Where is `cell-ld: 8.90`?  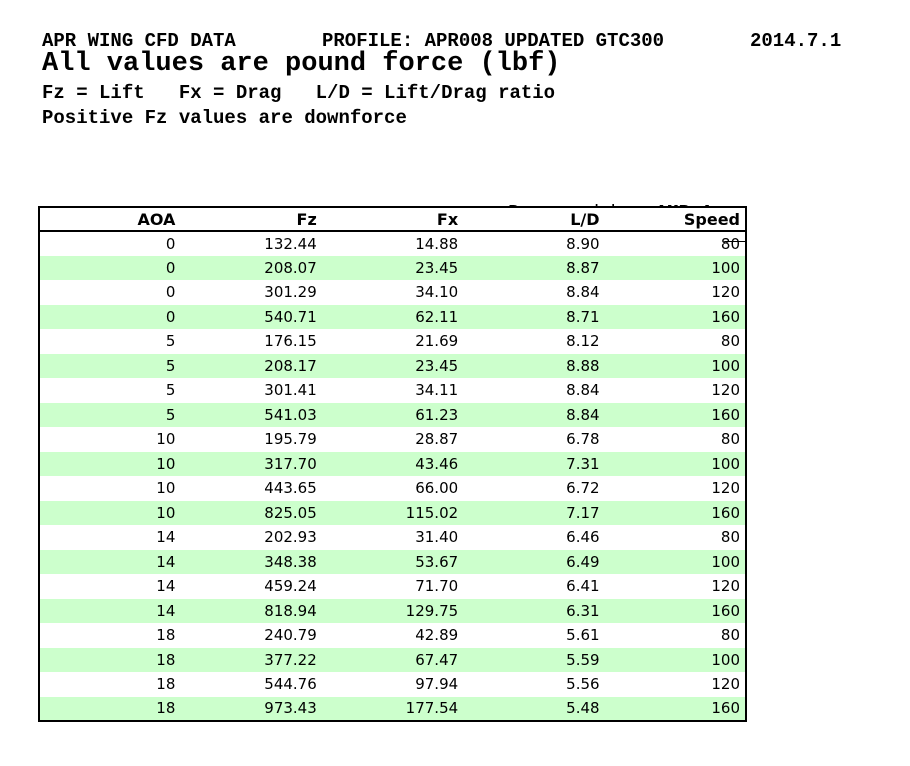
cell-ld: 8.90 is located at coordinates (583, 243).